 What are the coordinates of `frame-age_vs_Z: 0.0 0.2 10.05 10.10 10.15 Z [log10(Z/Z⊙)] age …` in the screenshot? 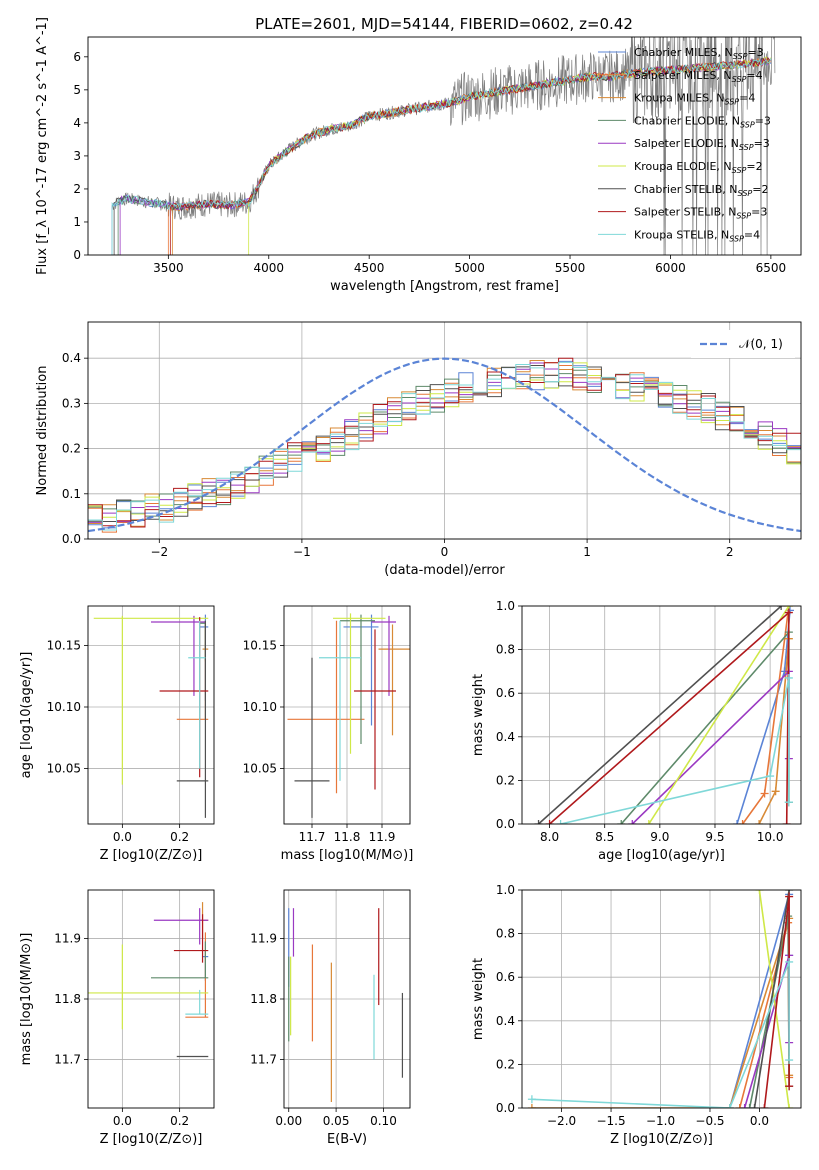 It's located at (117, 734).